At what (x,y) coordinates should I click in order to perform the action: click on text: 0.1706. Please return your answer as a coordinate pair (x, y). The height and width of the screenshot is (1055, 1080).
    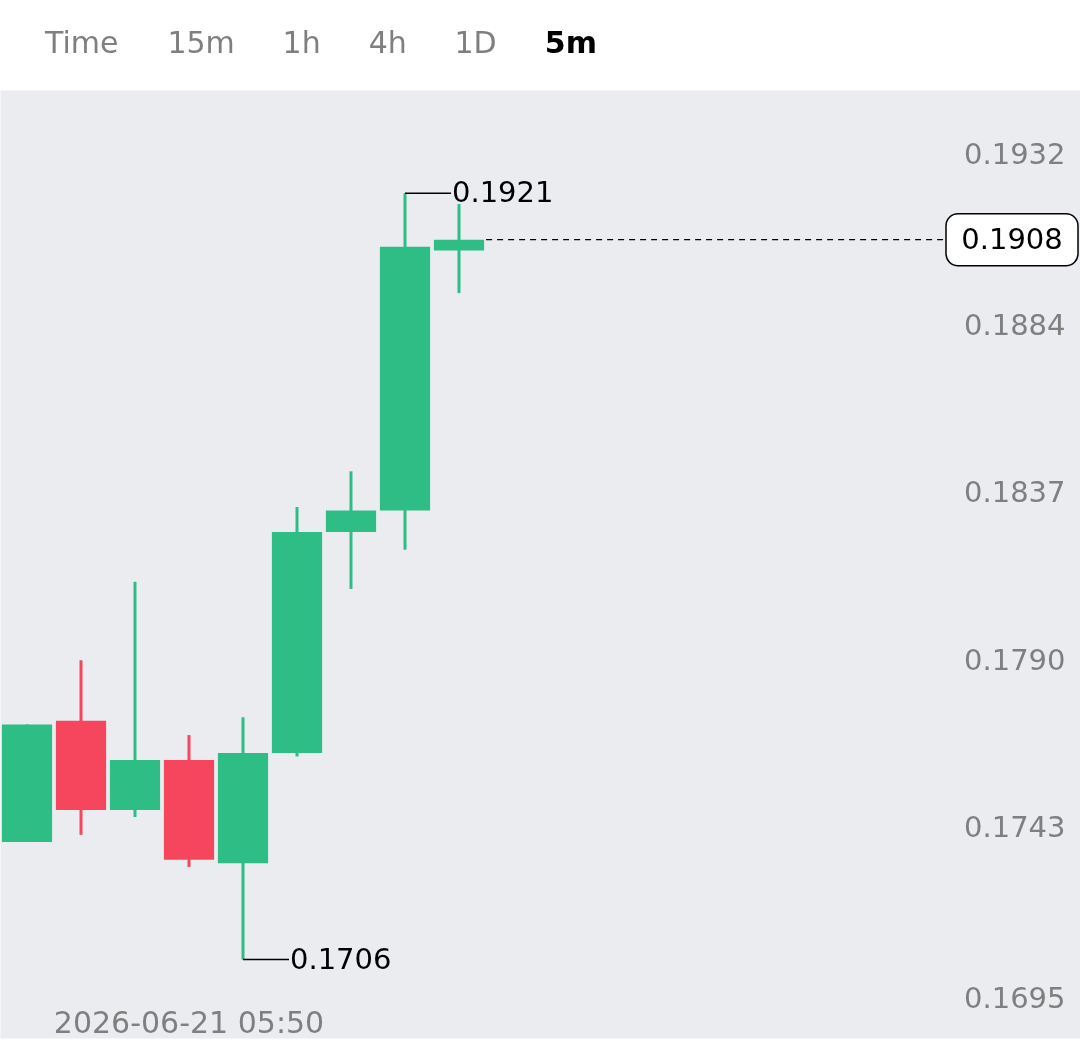
    Looking at the image, I should click on (341, 958).